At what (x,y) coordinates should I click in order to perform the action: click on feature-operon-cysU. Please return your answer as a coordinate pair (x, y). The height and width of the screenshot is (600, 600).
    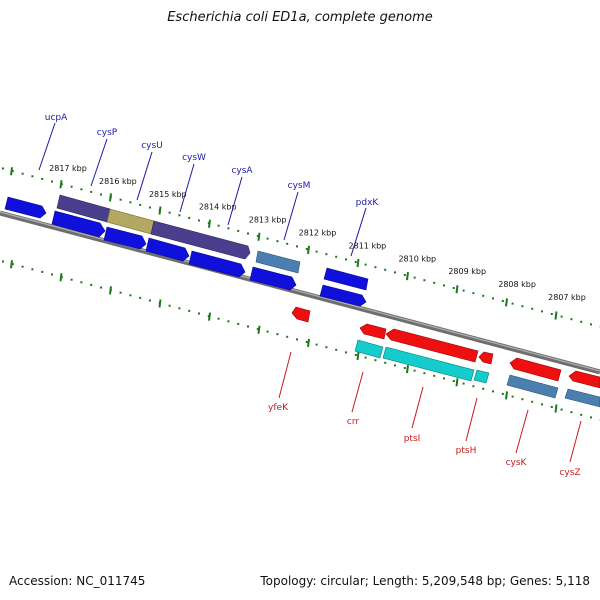
    Looking at the image, I should click on (200, 240).